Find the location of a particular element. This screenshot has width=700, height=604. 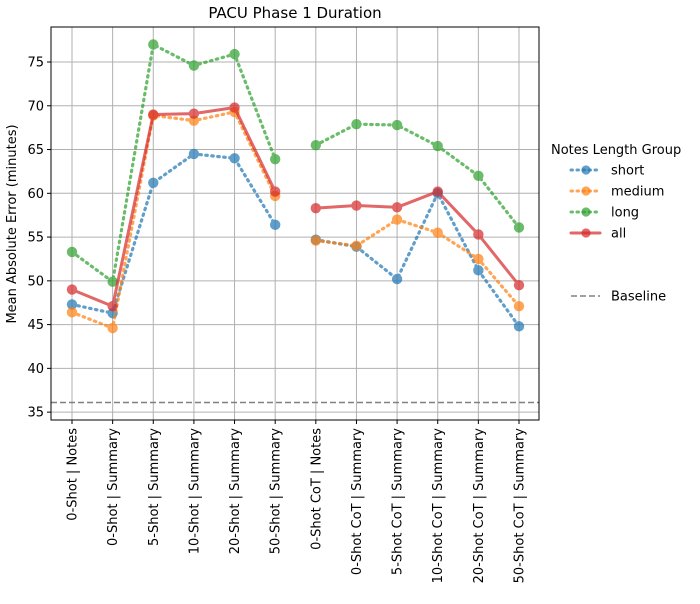

legend-entry-short: short is located at coordinates (606, 171).